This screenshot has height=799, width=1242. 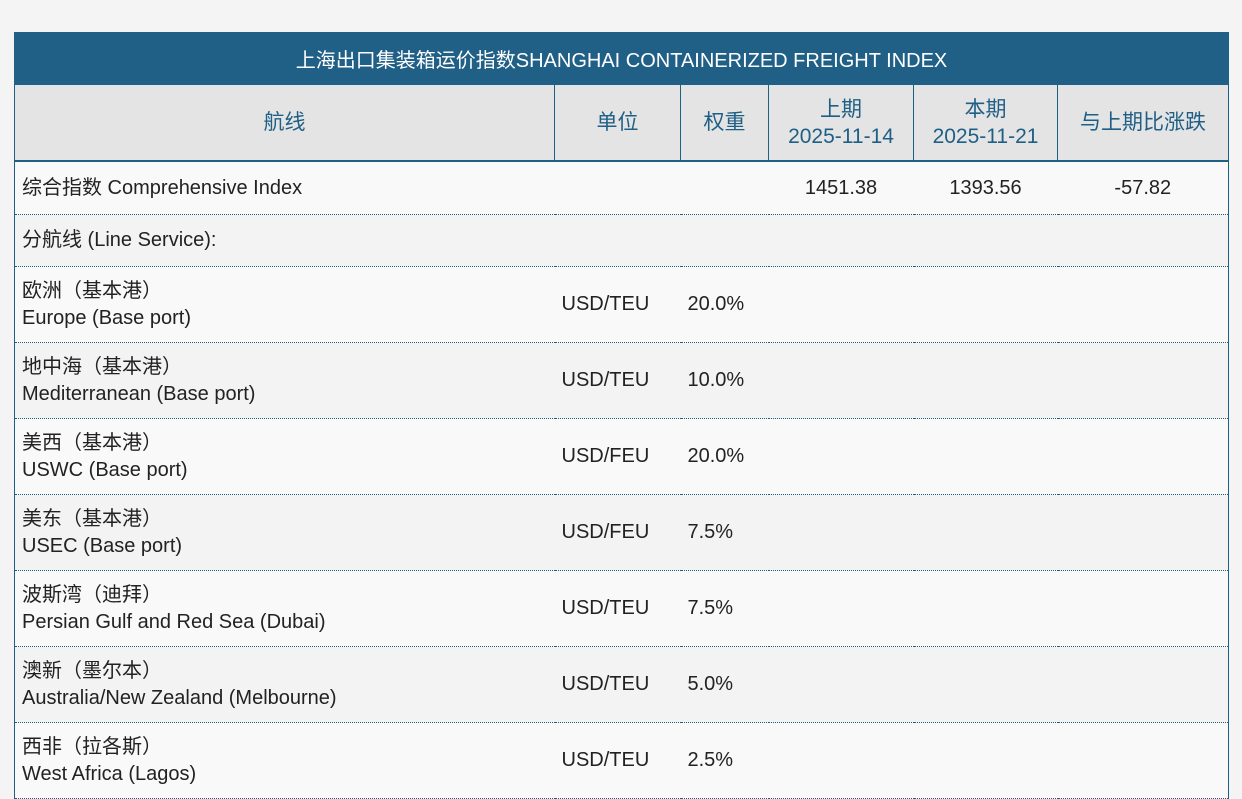 I want to click on header-weight: 权重, so click(x=724, y=123).